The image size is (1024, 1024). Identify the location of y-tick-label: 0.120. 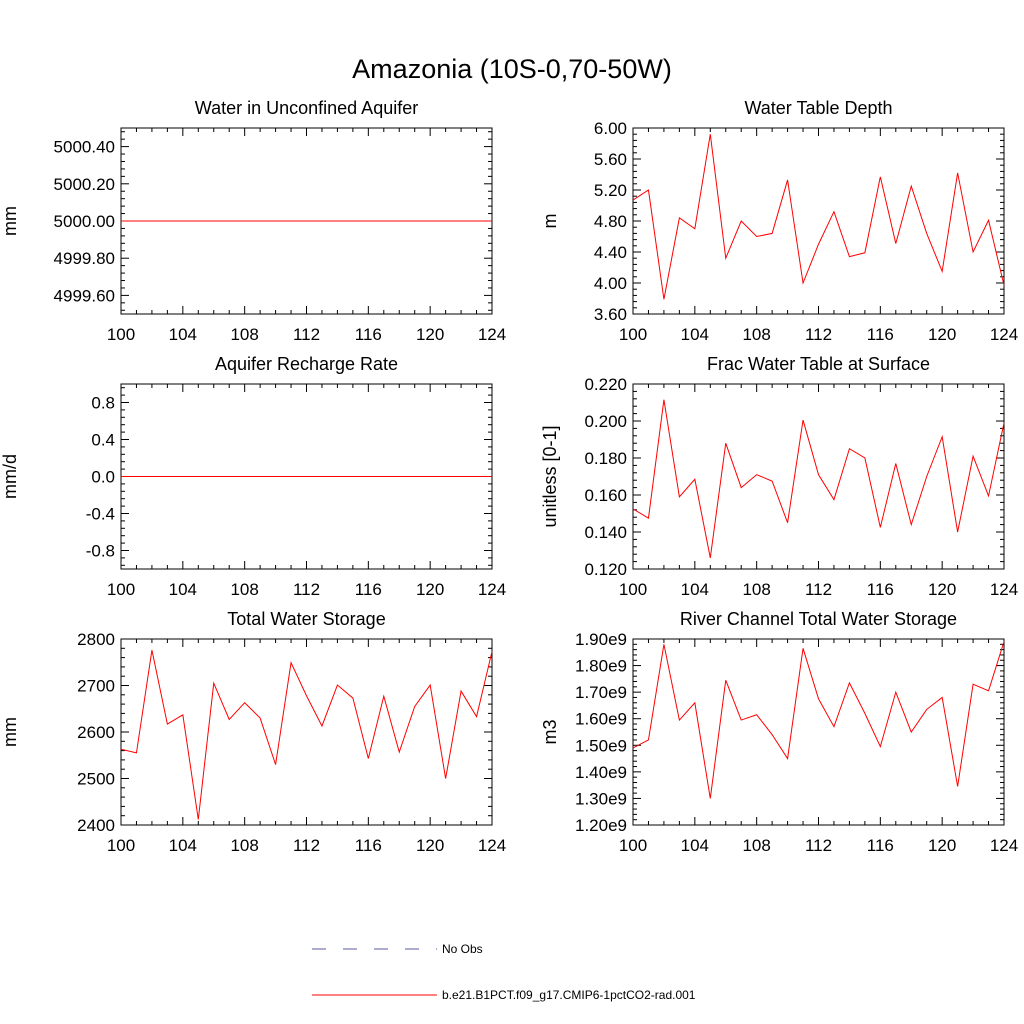
(605, 569).